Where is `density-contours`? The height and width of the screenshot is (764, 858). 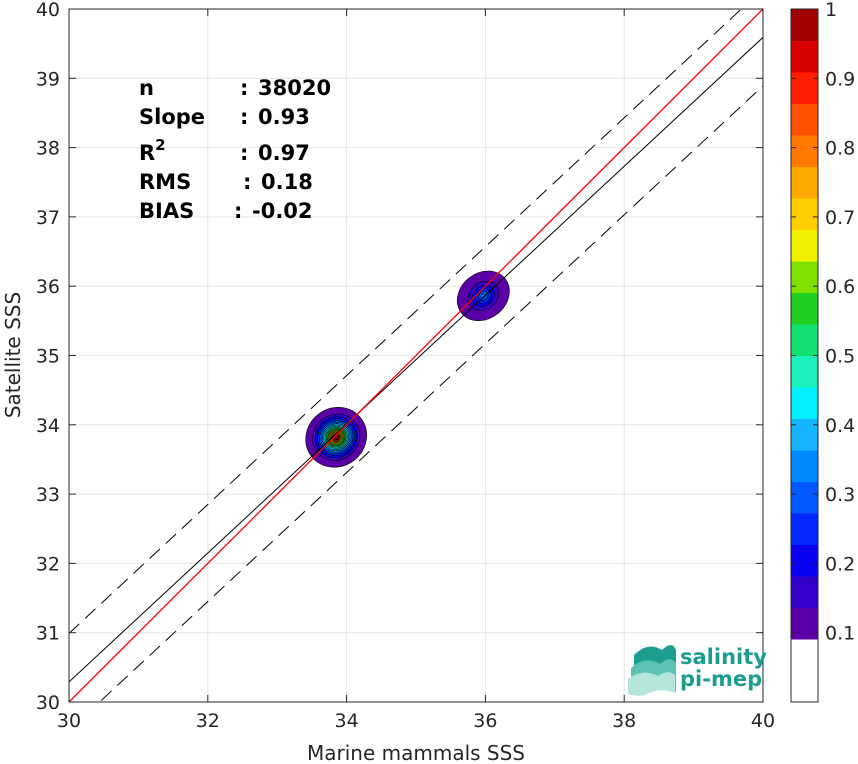
density-contours is located at coordinates (407, 369).